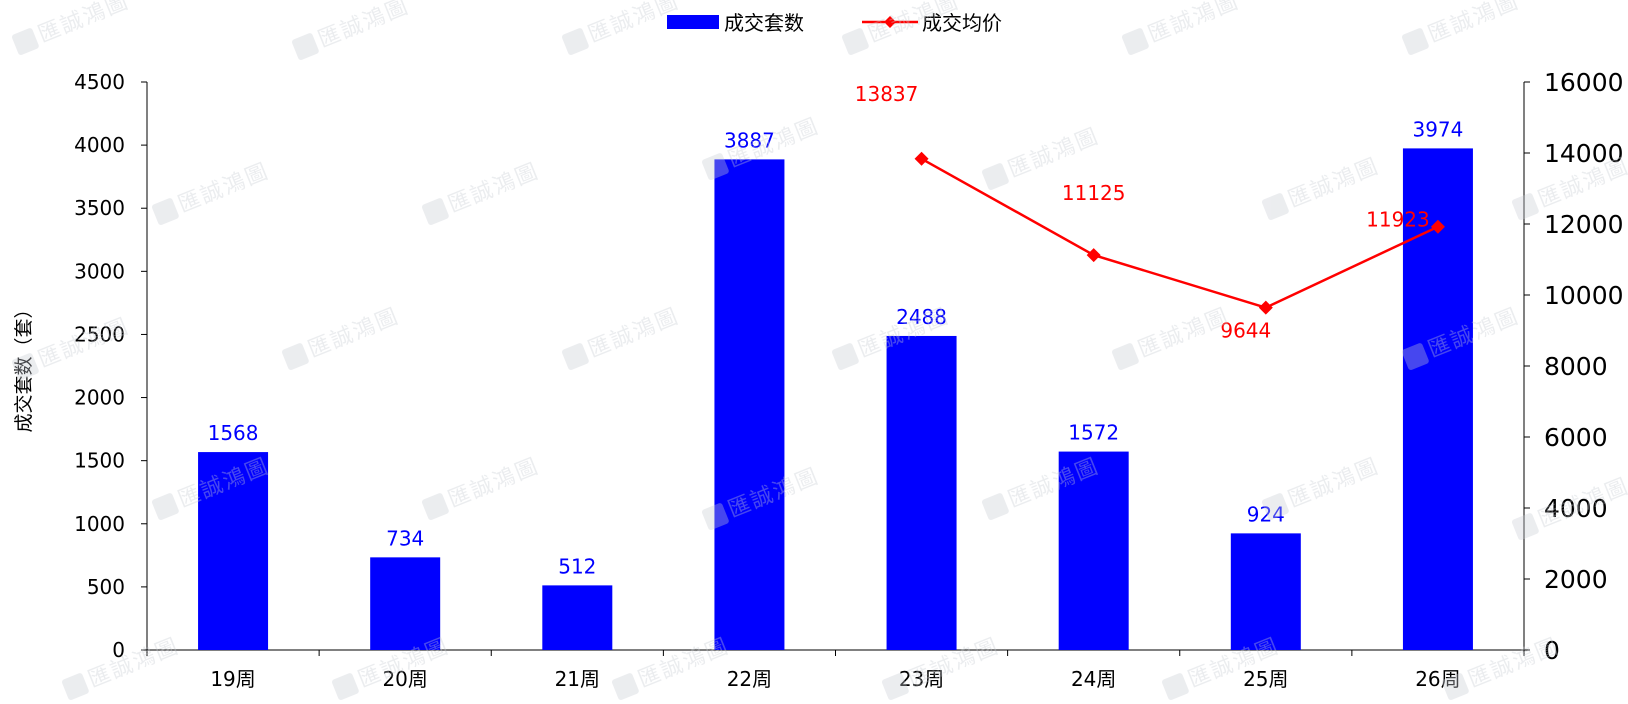  What do you see at coordinates (1576, 366) in the screenshot?
I see `right-tick-label: 8000` at bounding box center [1576, 366].